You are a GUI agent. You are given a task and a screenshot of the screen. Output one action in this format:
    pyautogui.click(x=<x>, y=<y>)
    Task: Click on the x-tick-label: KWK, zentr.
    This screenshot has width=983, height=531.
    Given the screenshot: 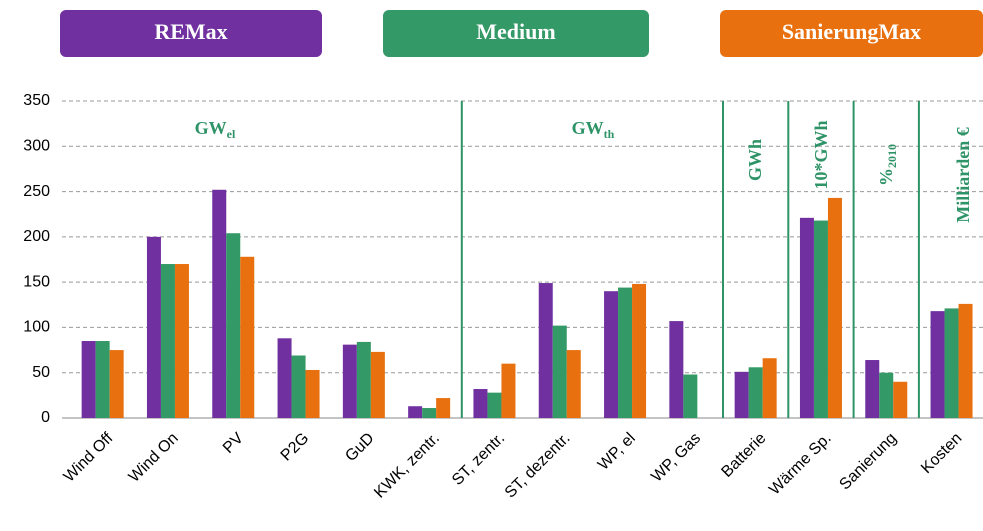 What is the action you would take?
    pyautogui.click(x=407, y=466)
    